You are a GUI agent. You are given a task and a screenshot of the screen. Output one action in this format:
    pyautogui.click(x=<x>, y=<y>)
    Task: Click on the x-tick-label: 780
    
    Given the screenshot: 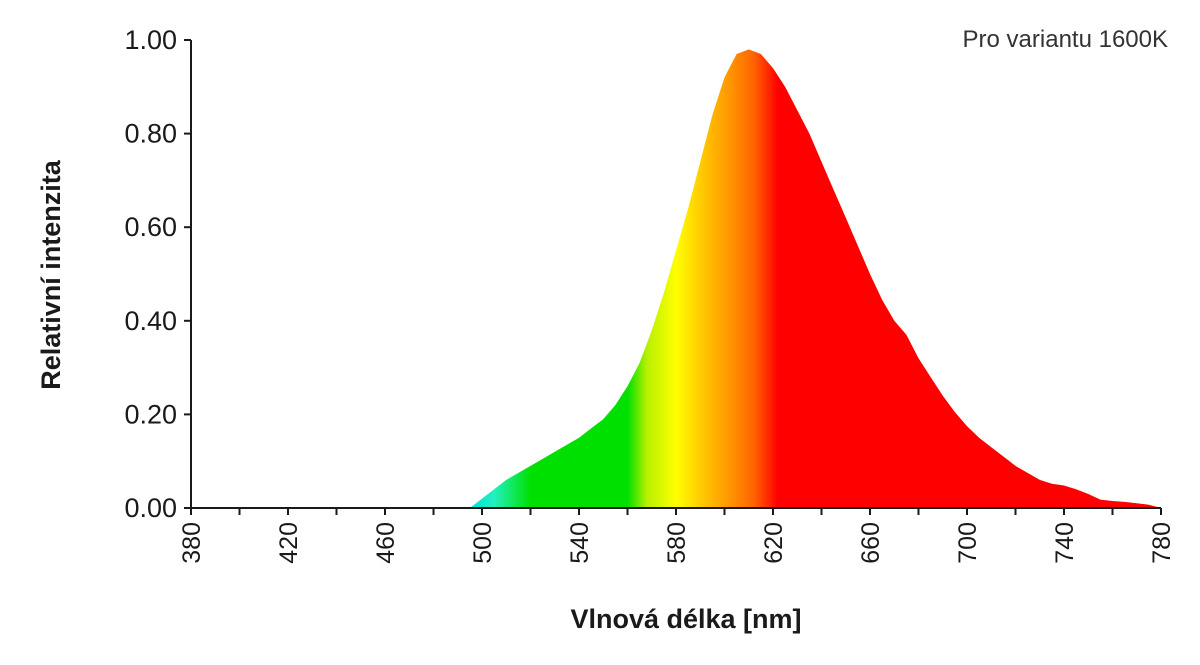 What is the action you would take?
    pyautogui.click(x=1162, y=543)
    